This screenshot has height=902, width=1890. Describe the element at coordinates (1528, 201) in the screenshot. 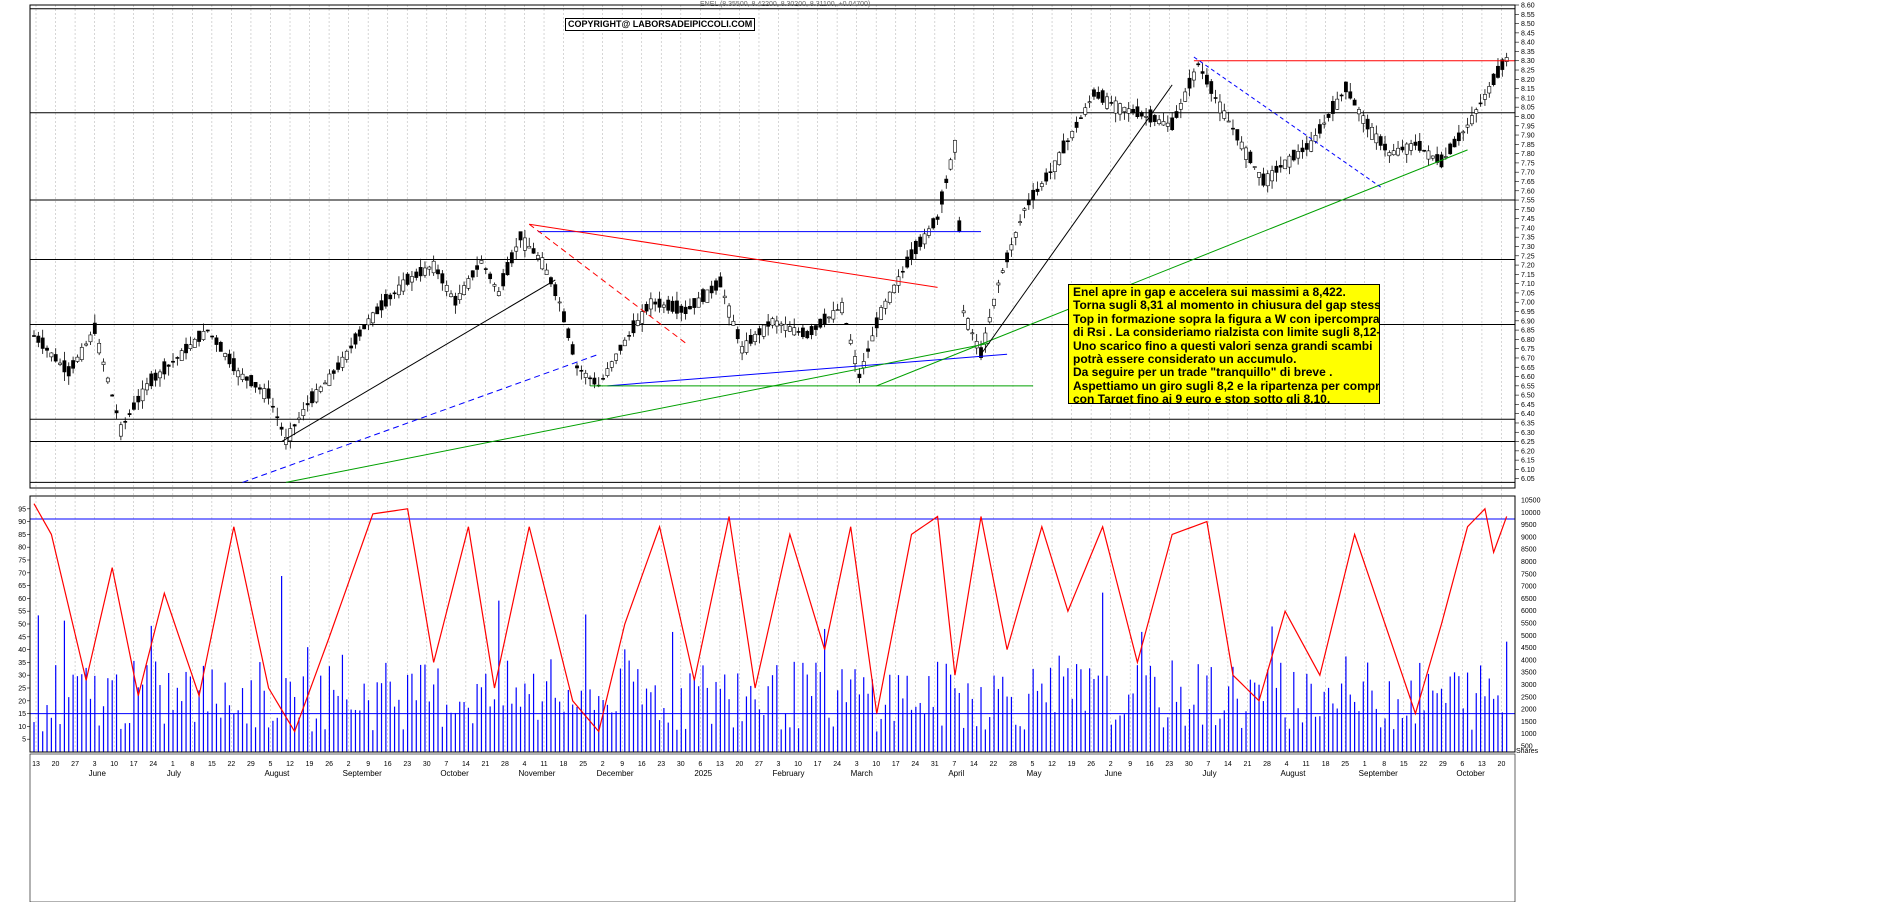

I see `price-tick-label: 7.55` at that location.